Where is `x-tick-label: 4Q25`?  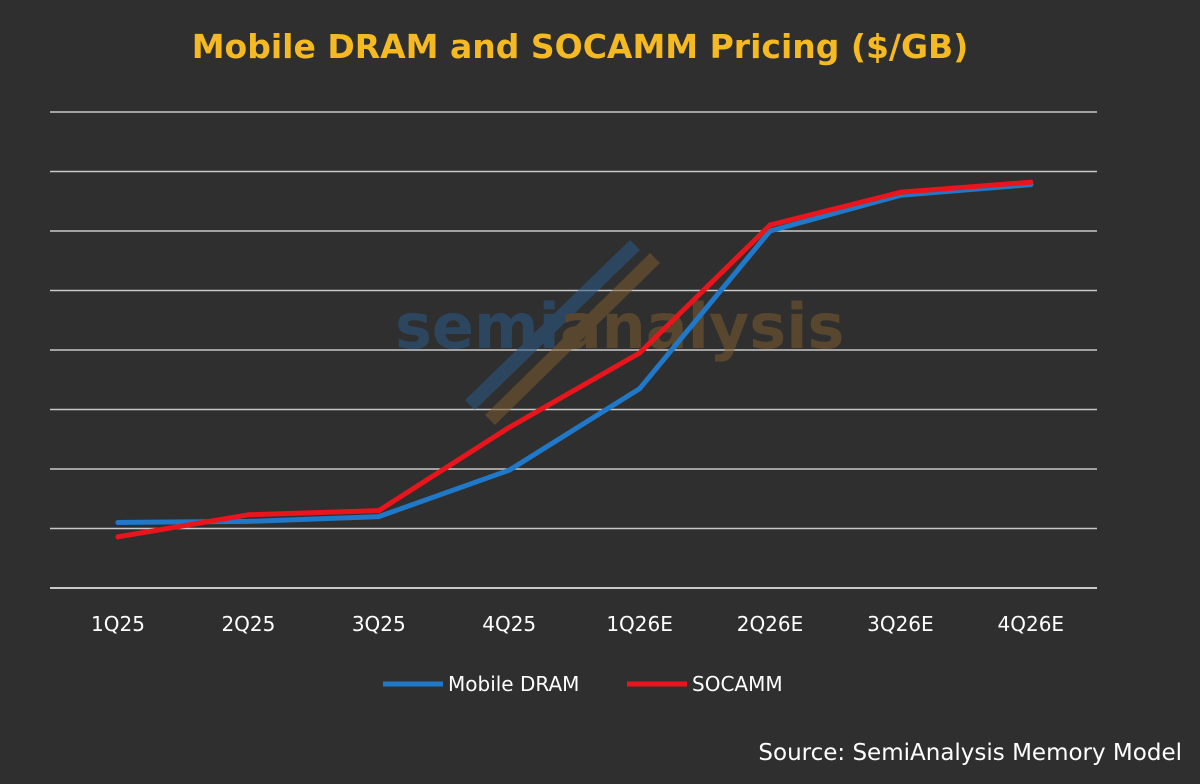
x-tick-label: 4Q25 is located at coordinates (509, 624).